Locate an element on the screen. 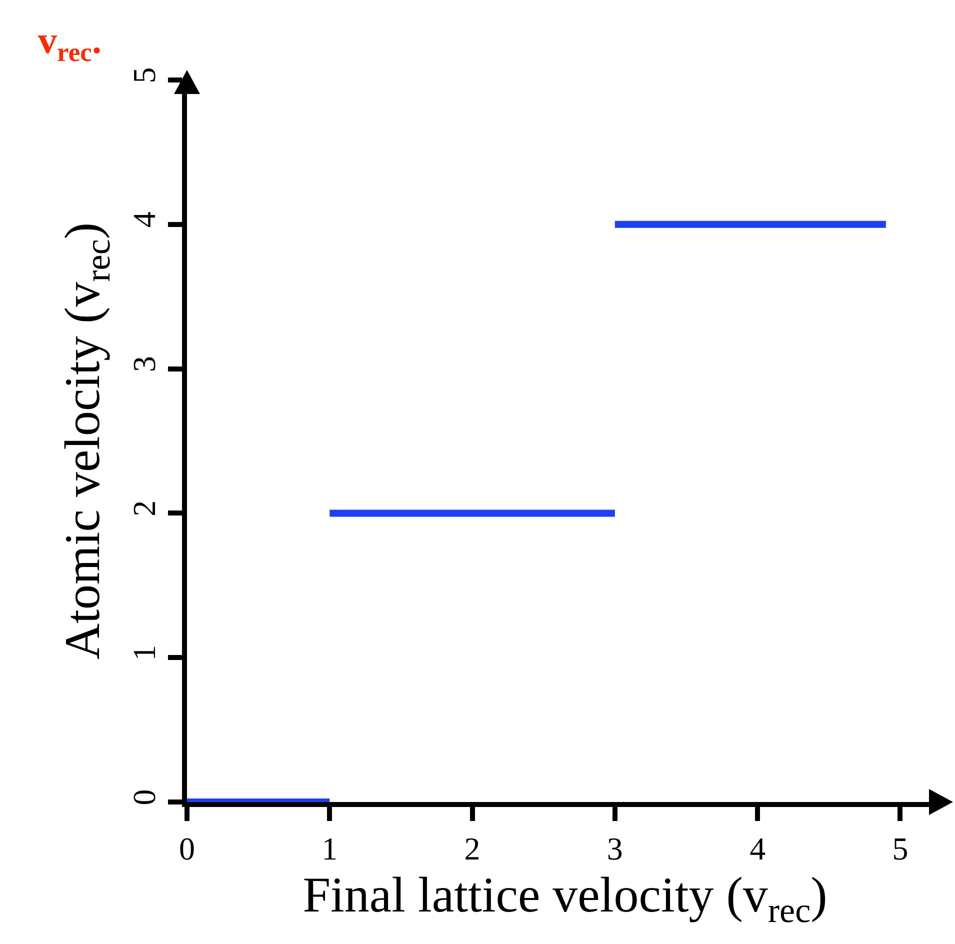 This screenshot has width=955, height=944. y-tick-label: 1 is located at coordinates (144, 652).